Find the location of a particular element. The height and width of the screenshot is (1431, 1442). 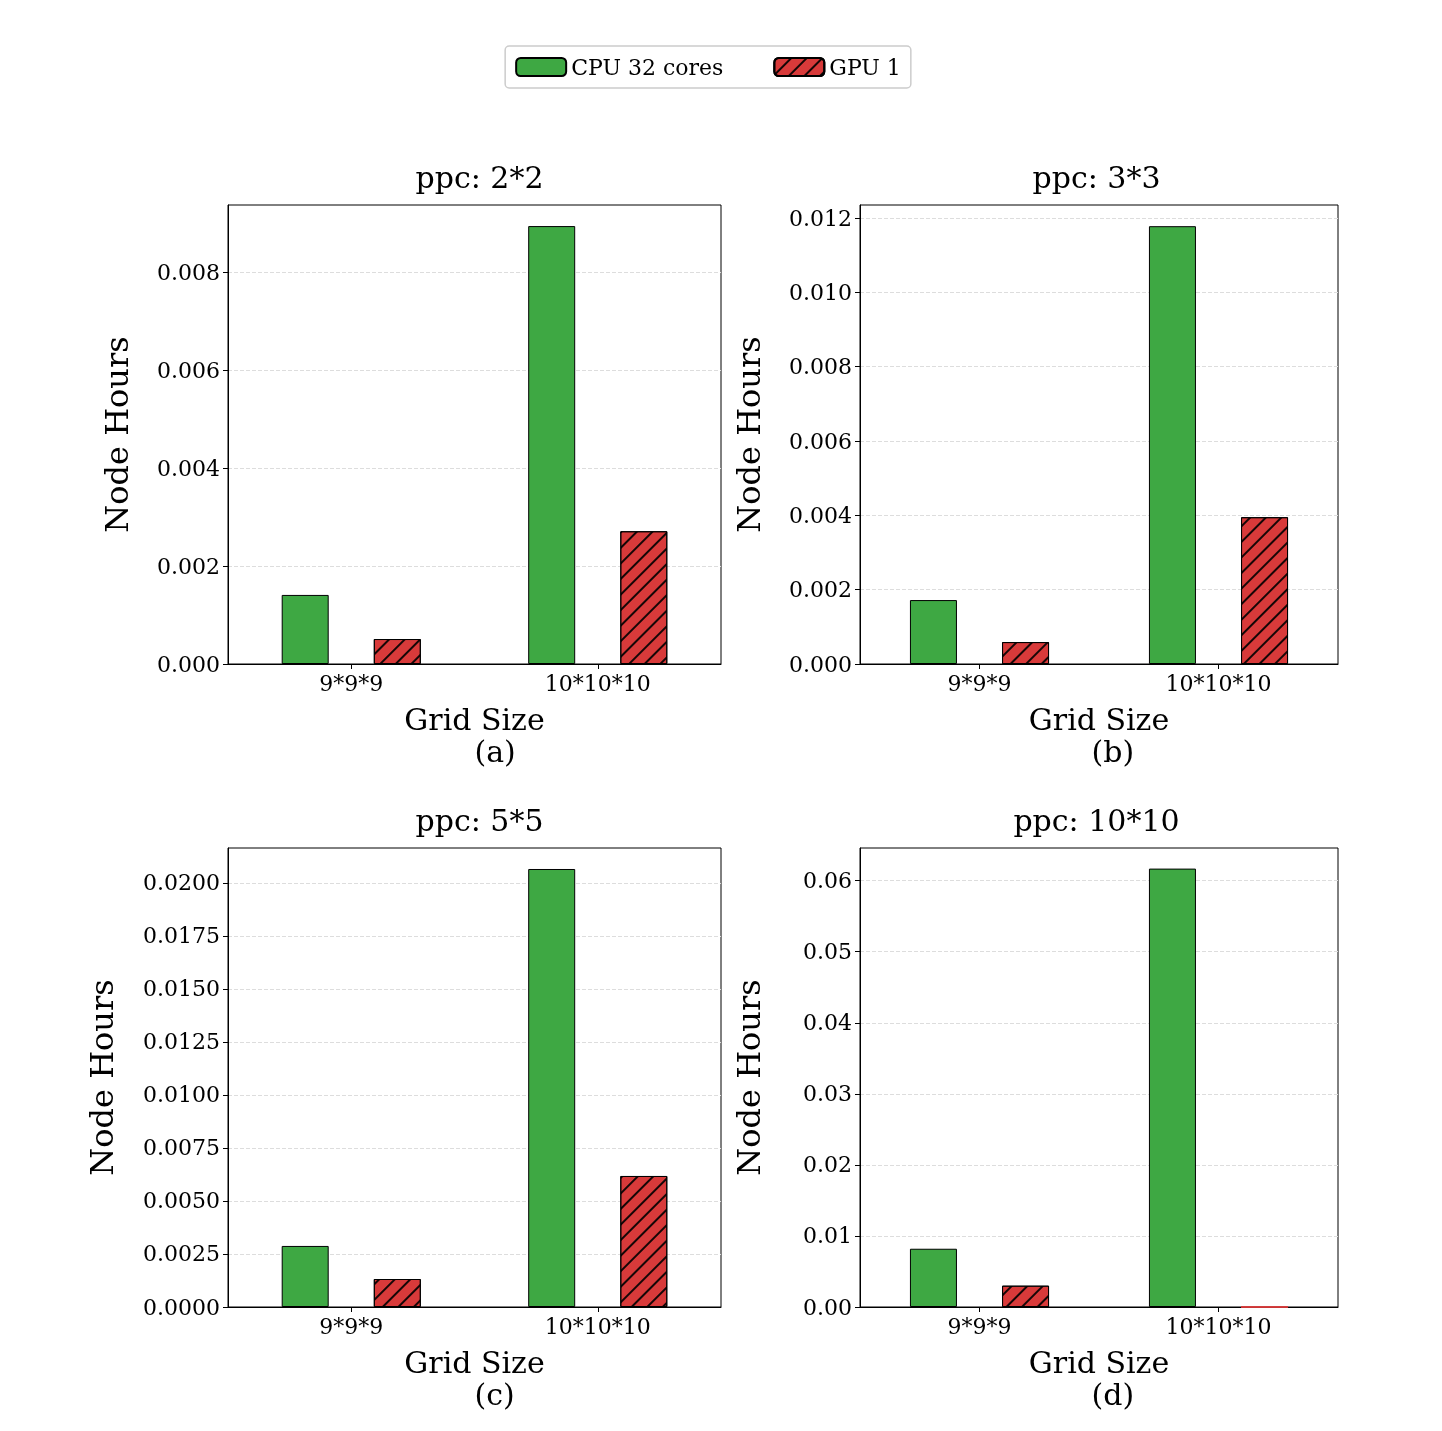

y-tick-label: 0.01 is located at coordinates (827, 1236).